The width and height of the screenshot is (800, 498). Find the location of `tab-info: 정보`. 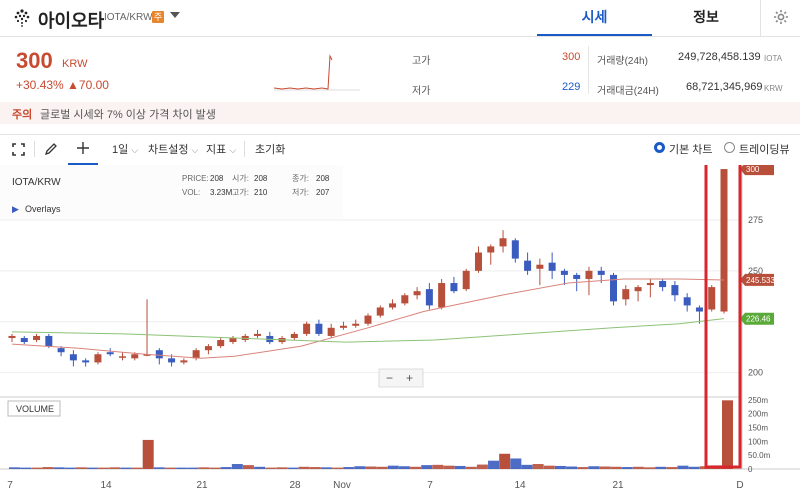

tab-info: 정보 is located at coordinates (706, 17).